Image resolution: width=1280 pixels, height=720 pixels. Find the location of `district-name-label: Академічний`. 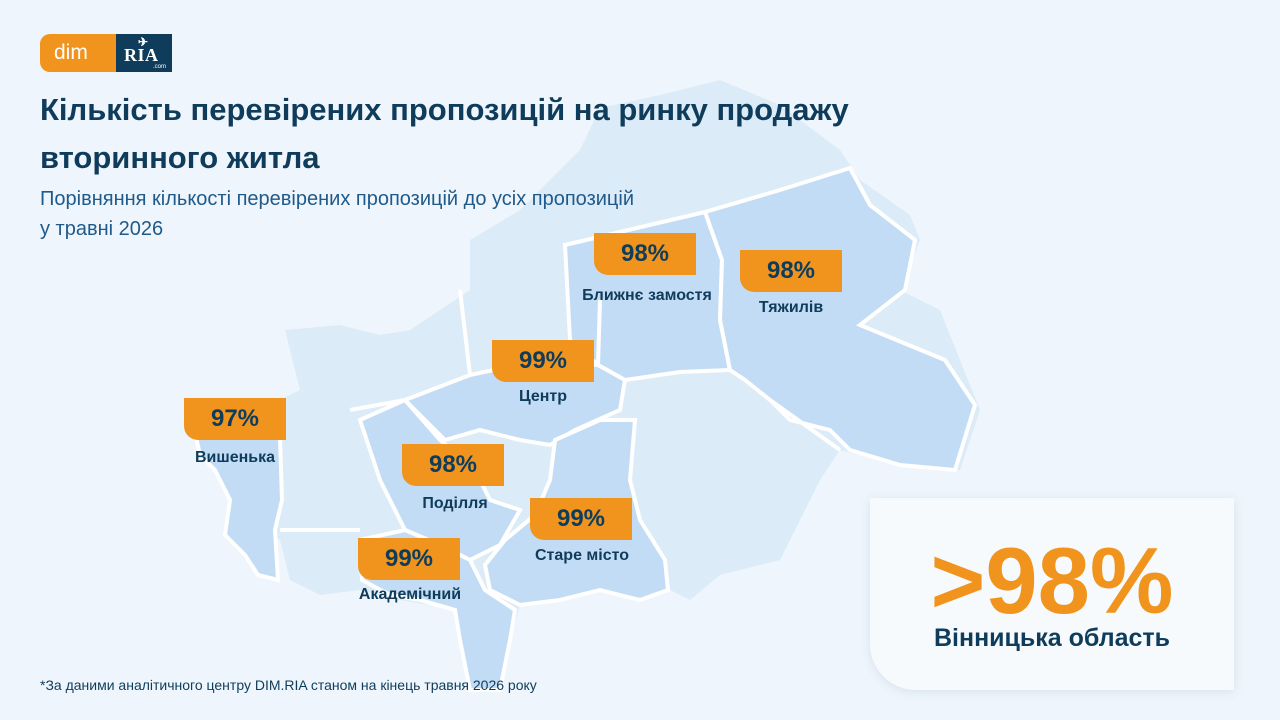

district-name-label: Академічний is located at coordinates (410, 594).